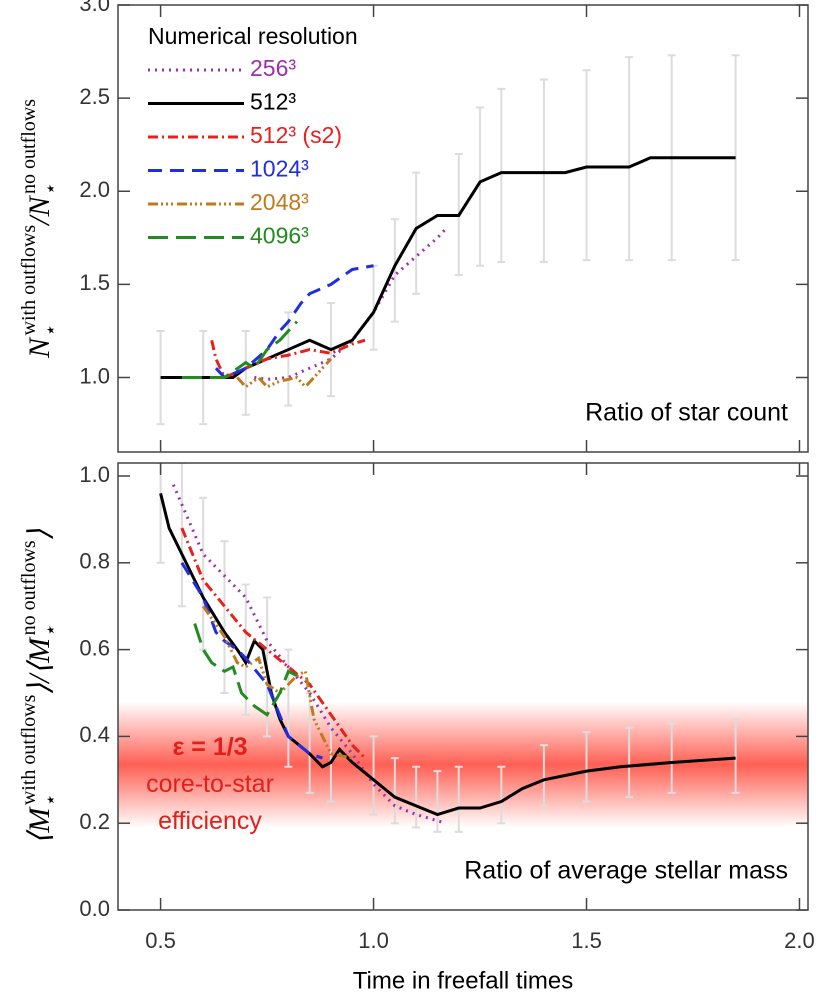 The height and width of the screenshot is (997, 830). Describe the element at coordinates (273, 68) in the screenshot. I see `legend-label: 256³` at that location.